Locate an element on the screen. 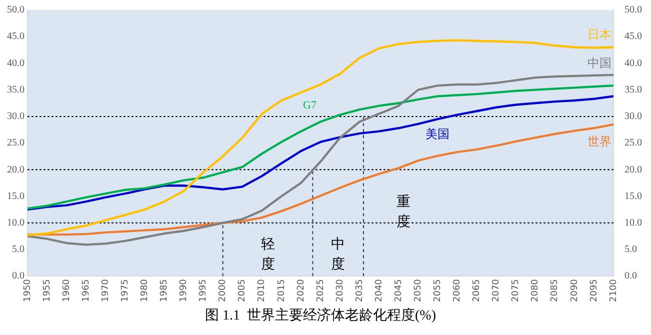  x-tick-label: 2005 is located at coordinates (243, 290).